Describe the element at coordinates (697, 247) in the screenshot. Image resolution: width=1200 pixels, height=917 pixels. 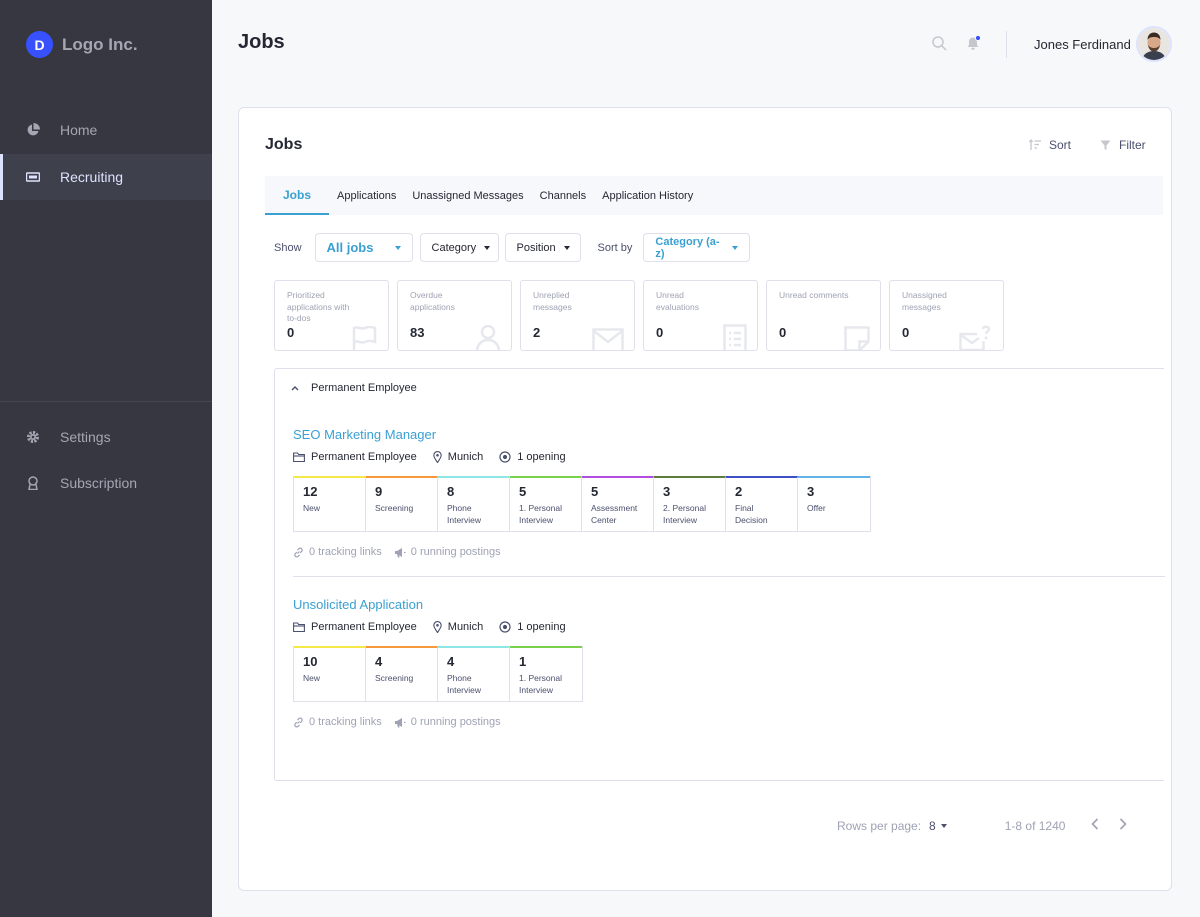
I see `sort-by-select: Category (a-z)` at that location.